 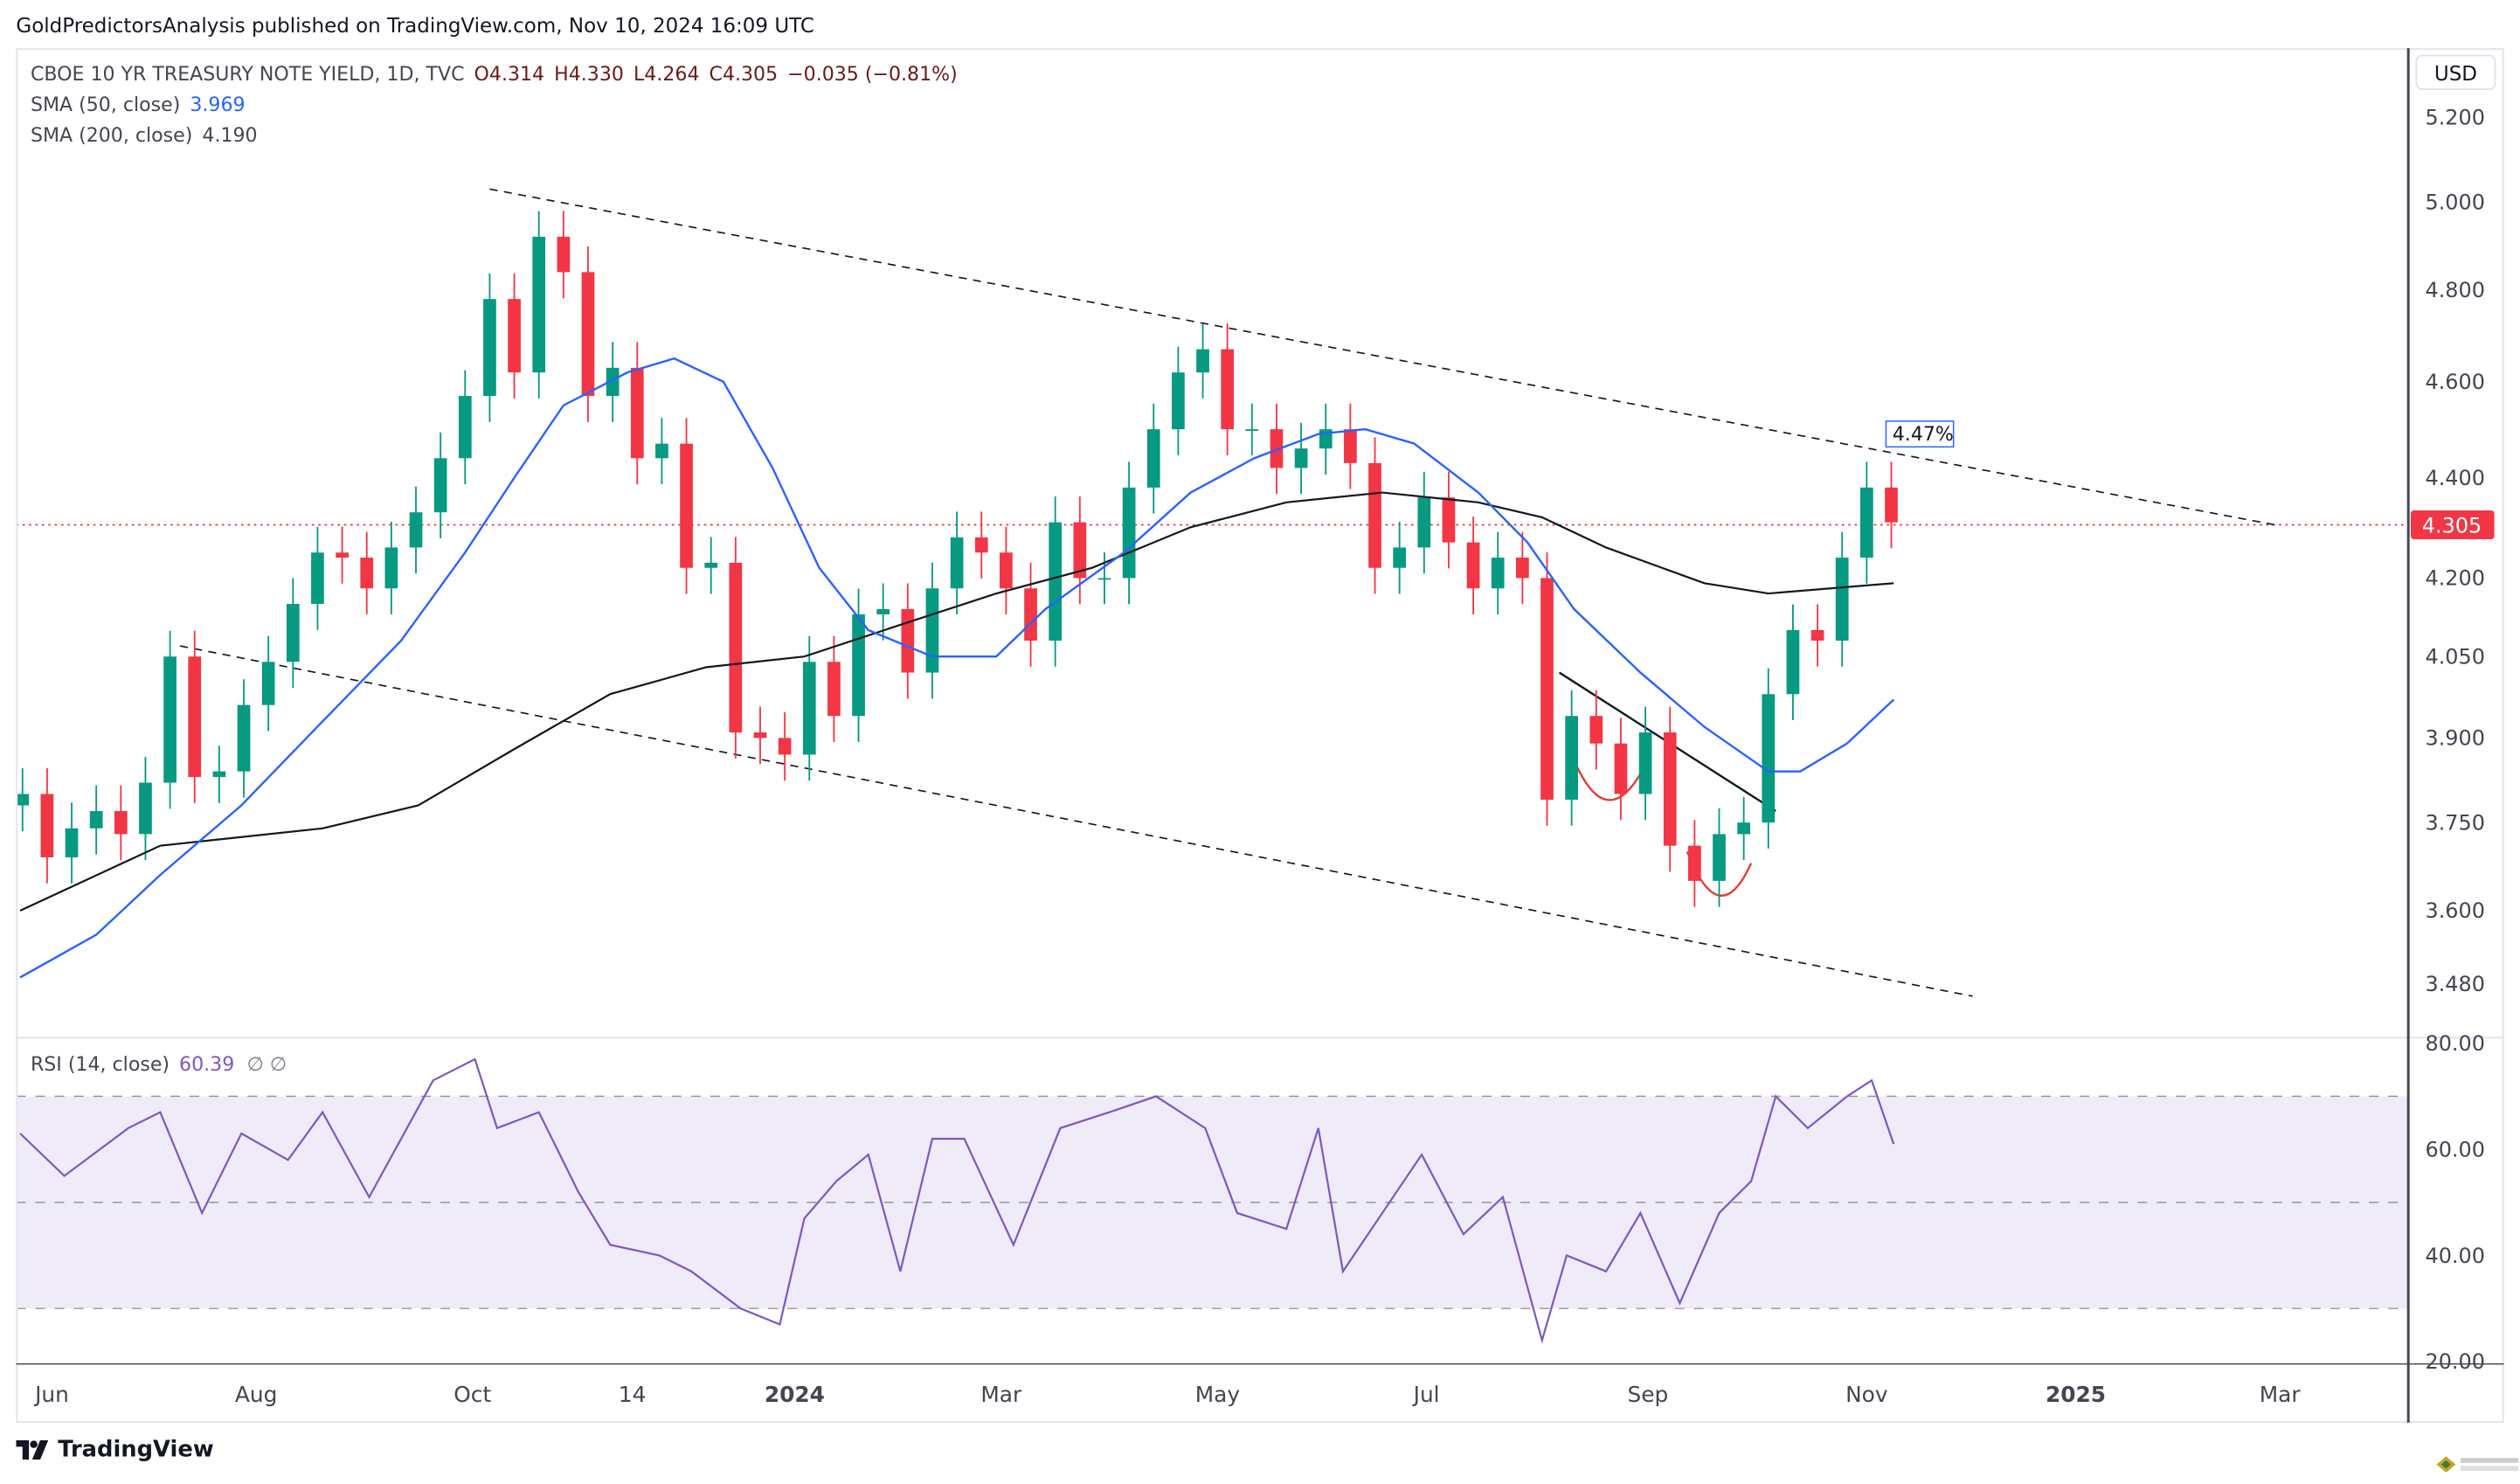 What do you see at coordinates (633, 1394) in the screenshot?
I see `time-tick-label: 14` at bounding box center [633, 1394].